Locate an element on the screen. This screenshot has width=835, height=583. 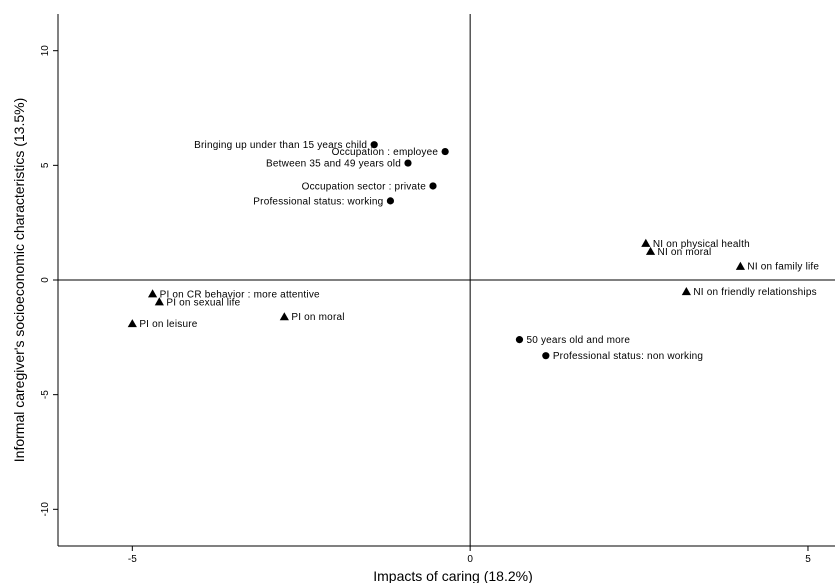
point-label: Occupation : employee is located at coordinates (385, 152).